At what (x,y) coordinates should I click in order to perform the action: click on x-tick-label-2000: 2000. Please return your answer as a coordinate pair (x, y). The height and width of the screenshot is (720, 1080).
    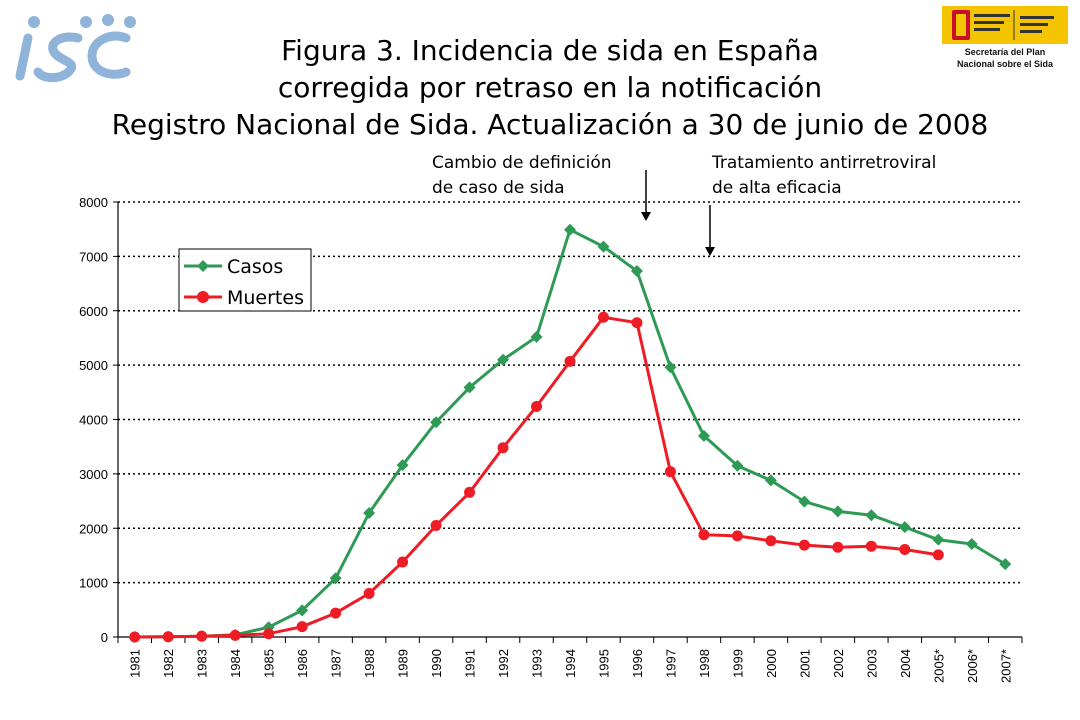
    Looking at the image, I should click on (771, 663).